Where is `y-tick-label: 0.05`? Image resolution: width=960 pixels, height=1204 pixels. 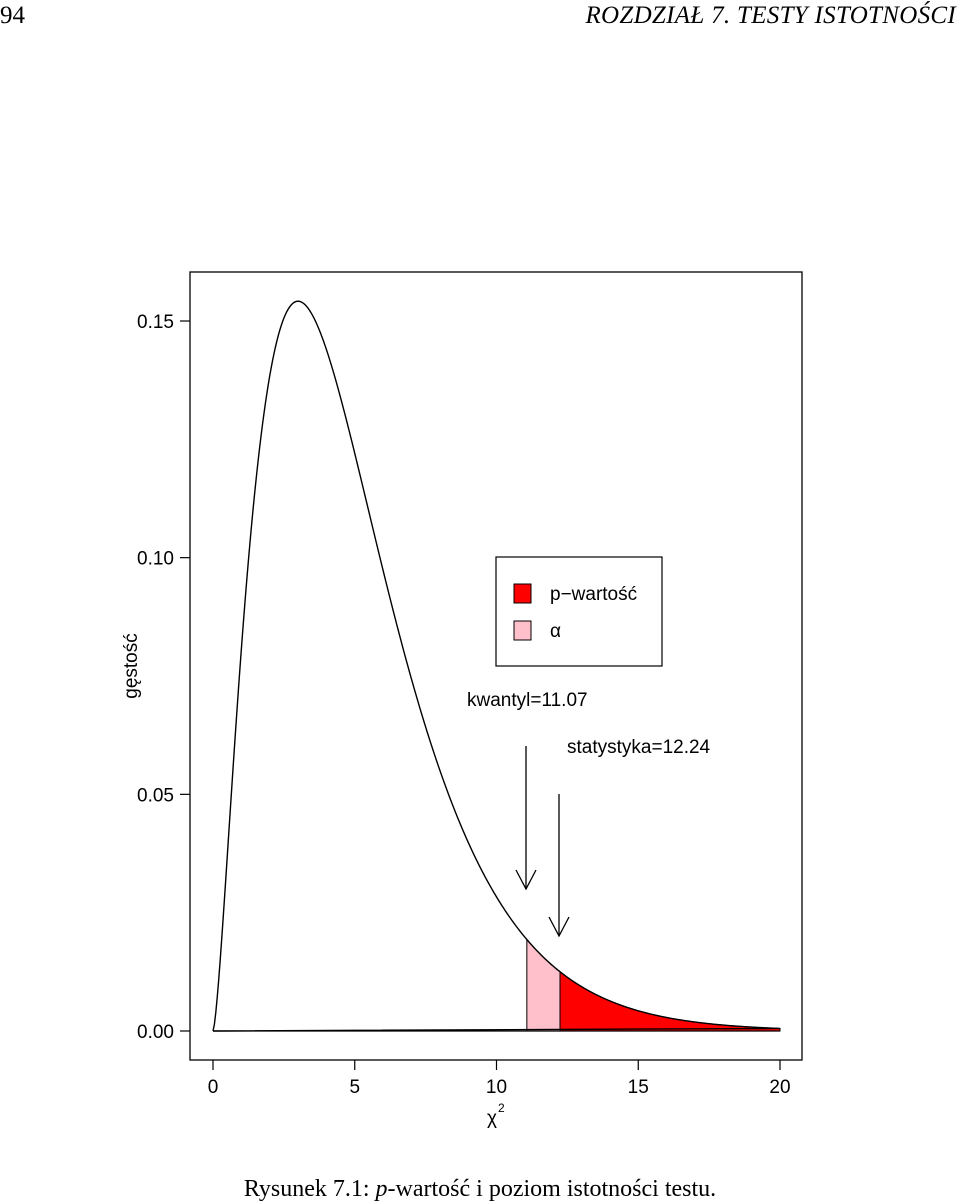 y-tick-label: 0.05 is located at coordinates (155, 795).